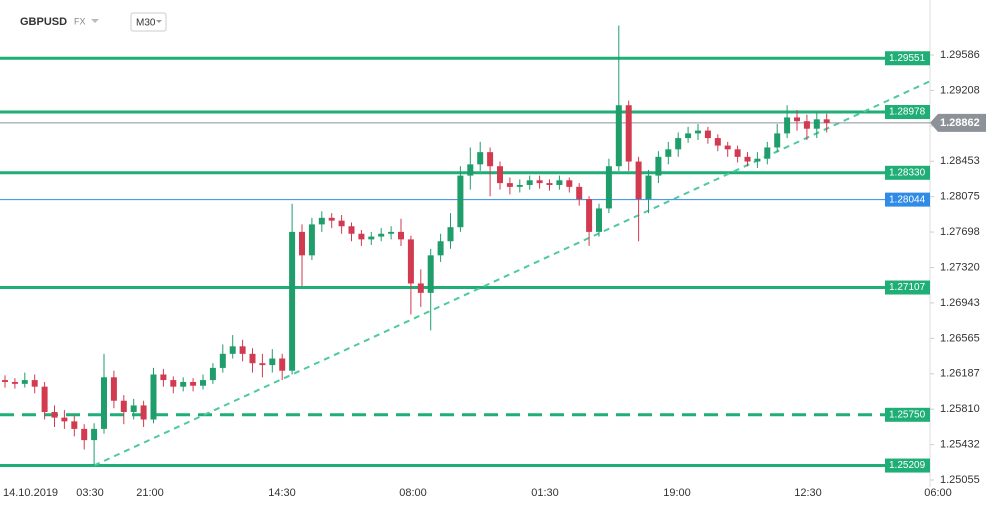  Describe the element at coordinates (960, 374) in the screenshot. I see `y-tick-label: 1.26187` at that location.